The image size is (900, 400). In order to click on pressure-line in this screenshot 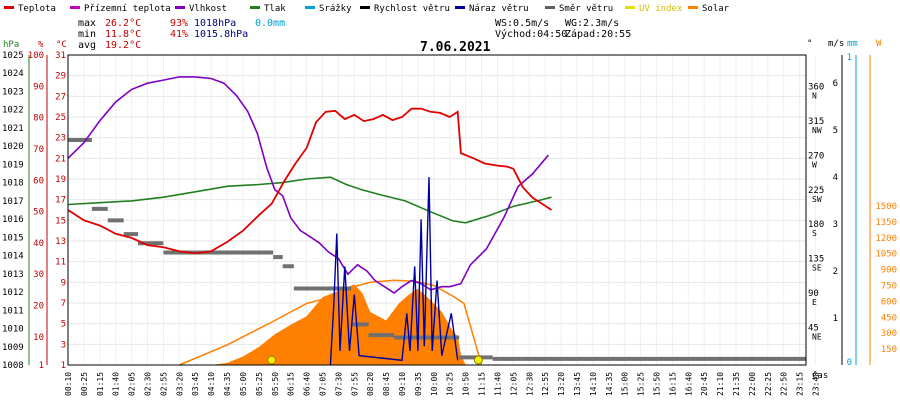, I will do `click(309, 200)`.